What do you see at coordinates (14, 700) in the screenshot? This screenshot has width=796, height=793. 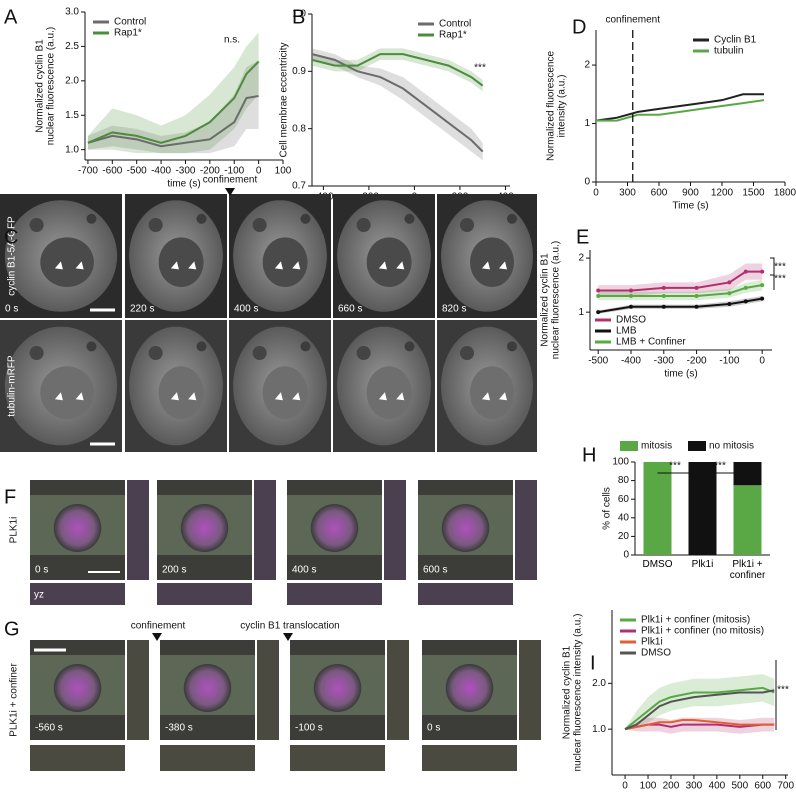 I see `row-label: PLK1i + confiner` at bounding box center [14, 700].